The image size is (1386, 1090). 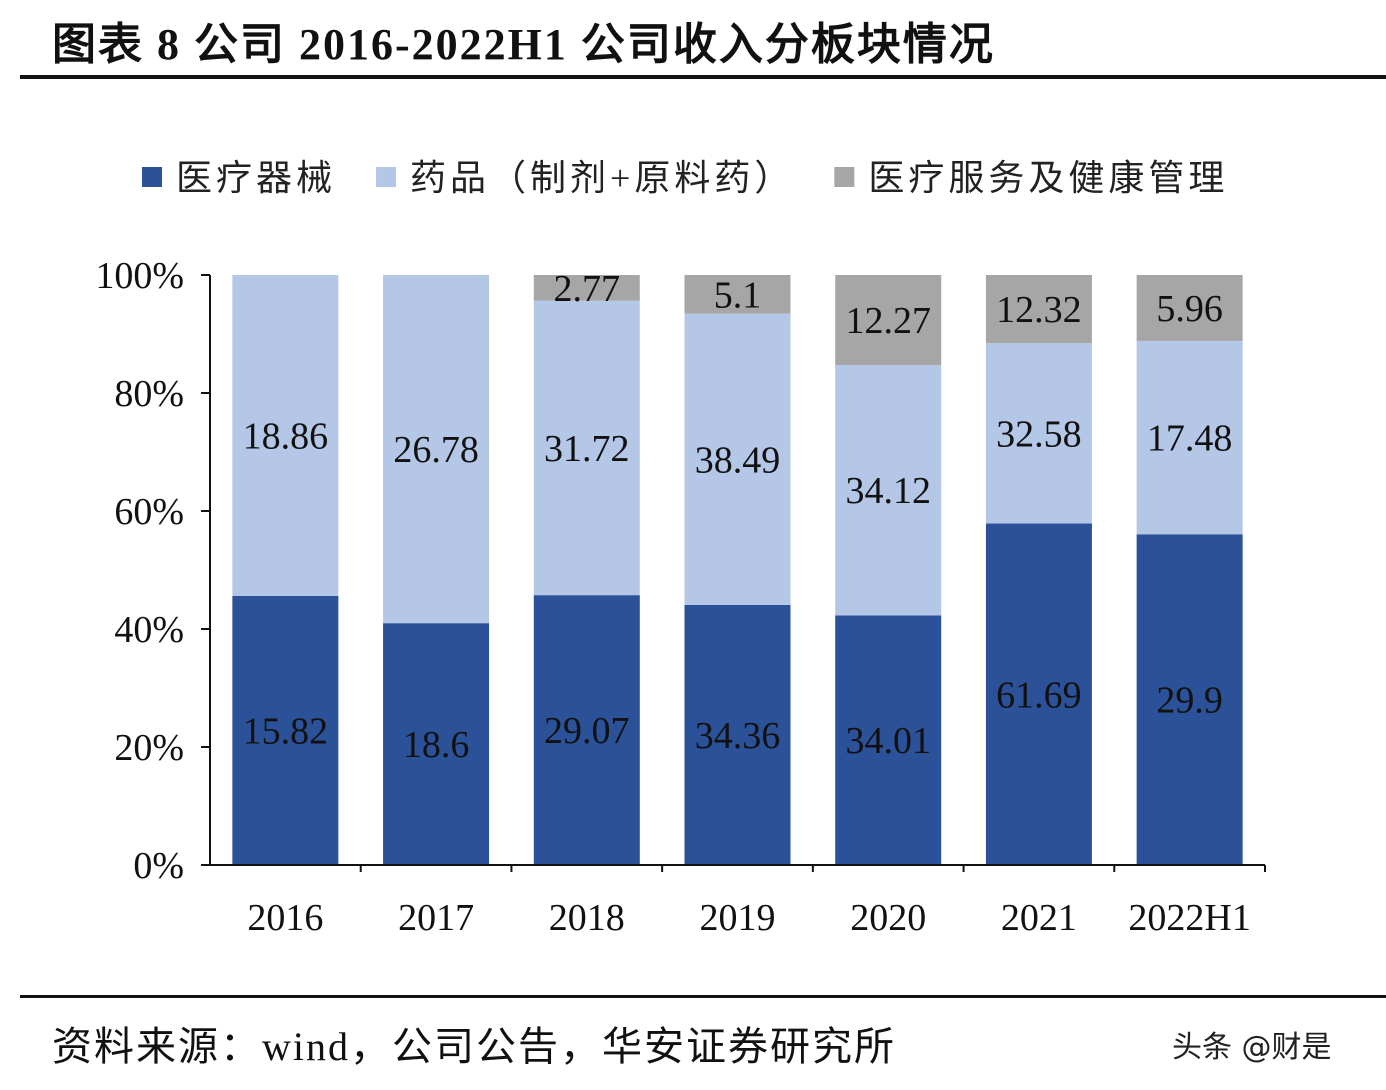 I want to click on data-label: 2.77, so click(x=587, y=289).